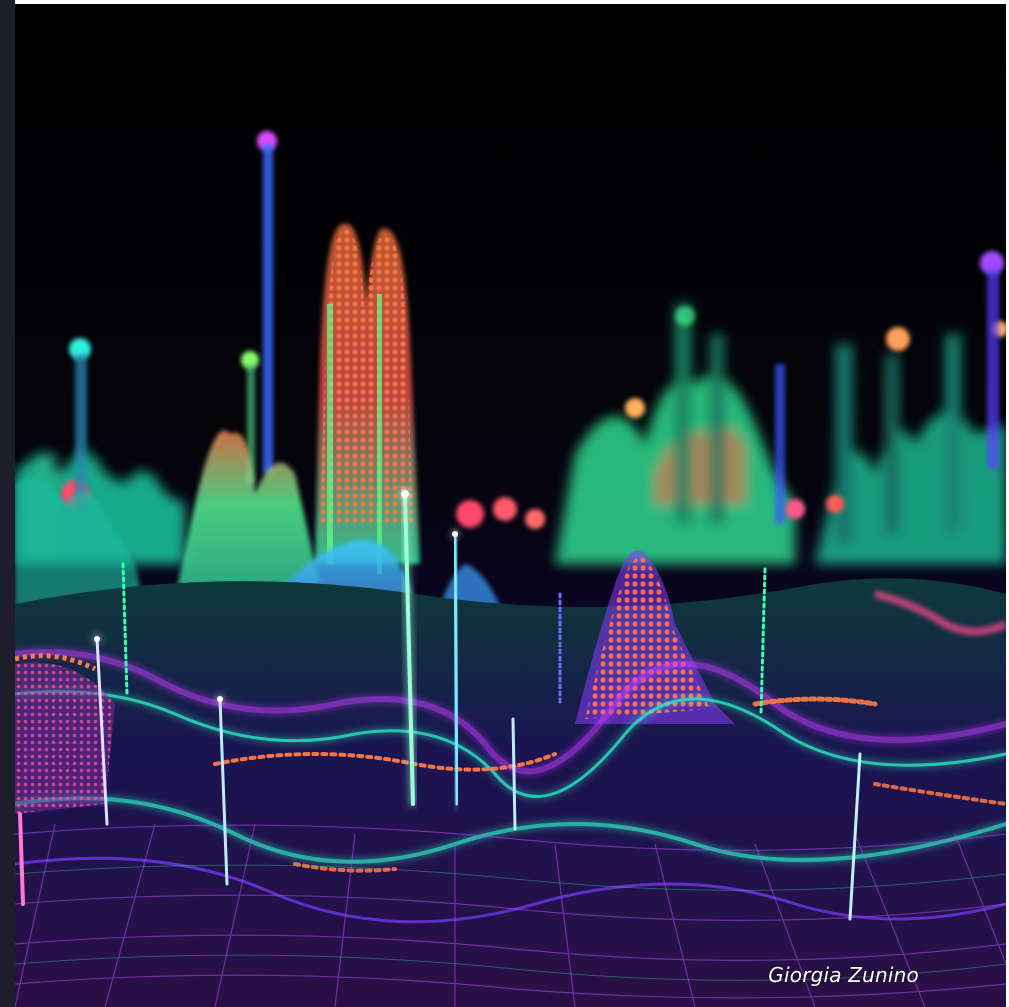 This screenshot has width=1009, height=1007. I want to click on post-tips, so click(276, 596).